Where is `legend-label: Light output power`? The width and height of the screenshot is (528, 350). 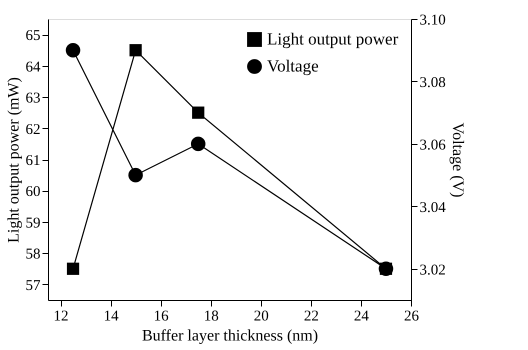
legend-label: Light output power is located at coordinates (333, 39).